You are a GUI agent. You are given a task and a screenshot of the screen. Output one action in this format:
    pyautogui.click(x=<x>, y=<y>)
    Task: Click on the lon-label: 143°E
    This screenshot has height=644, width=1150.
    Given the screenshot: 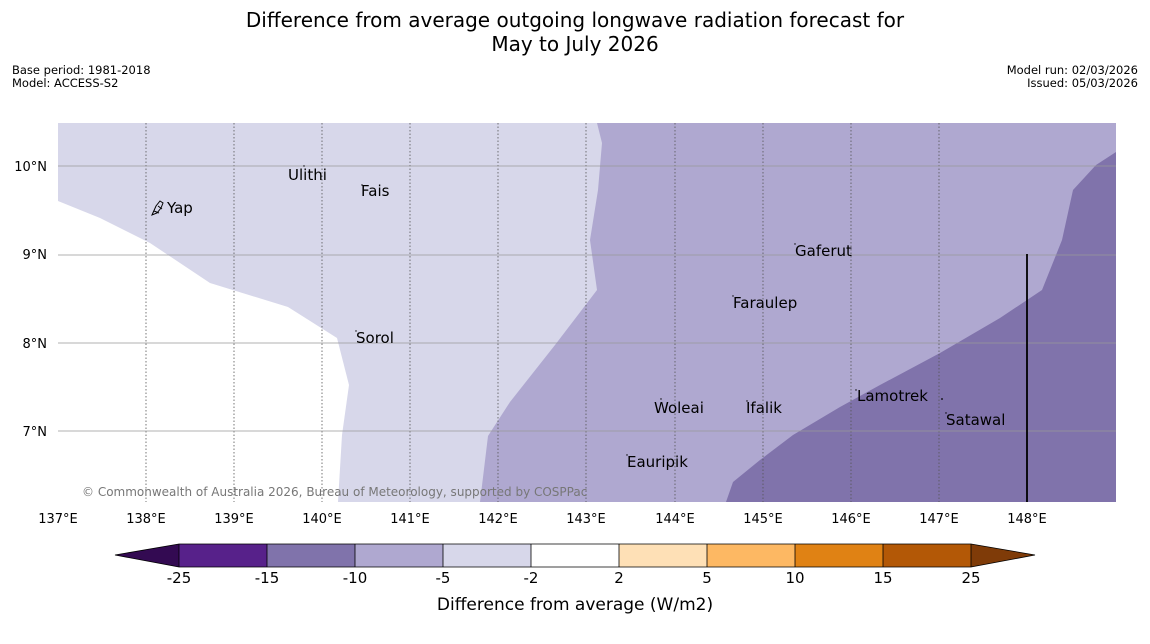 What is the action you would take?
    pyautogui.click(x=586, y=519)
    